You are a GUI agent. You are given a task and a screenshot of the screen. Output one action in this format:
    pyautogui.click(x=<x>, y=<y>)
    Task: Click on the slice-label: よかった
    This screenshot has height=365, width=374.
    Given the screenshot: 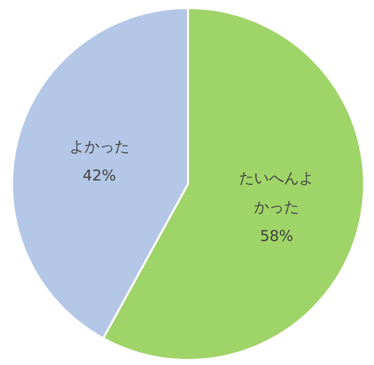 What is the action you would take?
    pyautogui.click(x=99, y=147)
    